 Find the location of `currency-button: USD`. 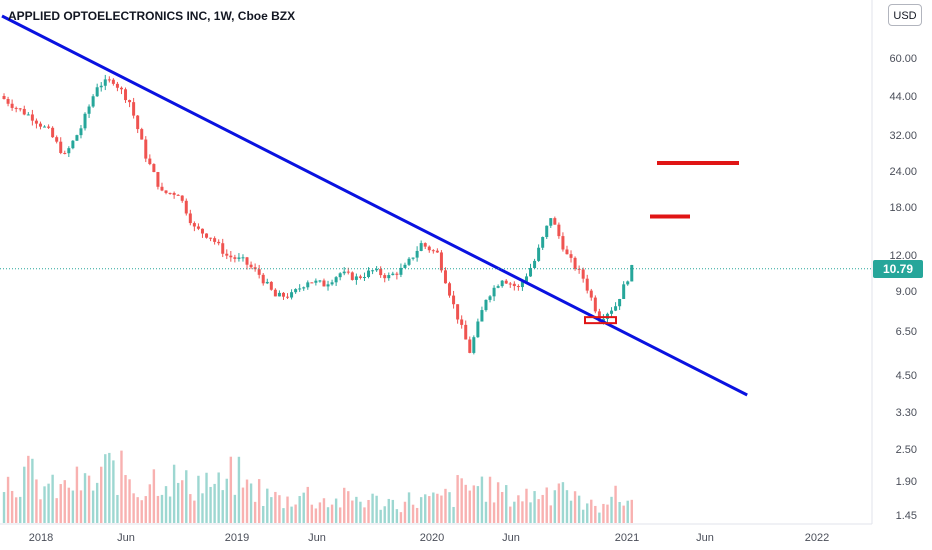

currency-button: USD is located at coordinates (905, 15).